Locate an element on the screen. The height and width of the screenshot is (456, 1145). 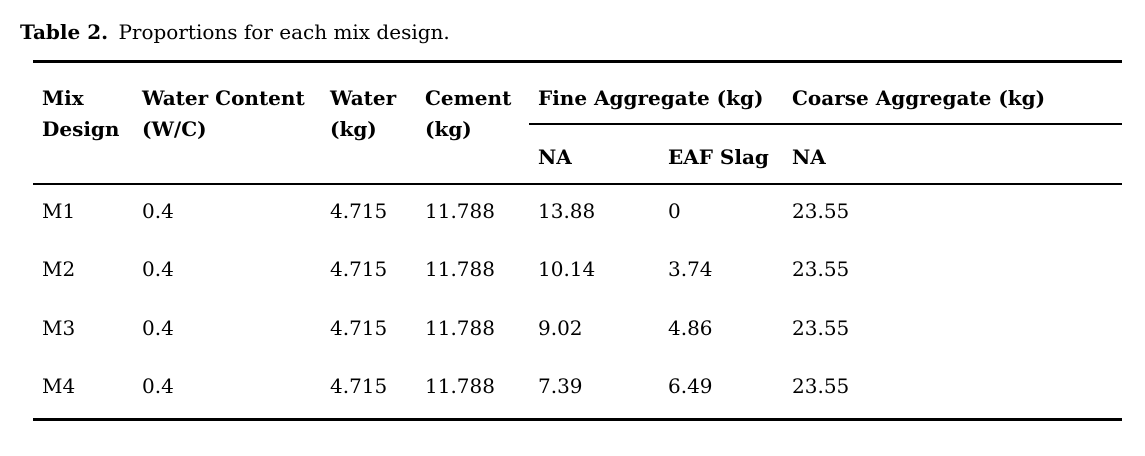
header-water-kg-line1: Water is located at coordinates (363, 98).